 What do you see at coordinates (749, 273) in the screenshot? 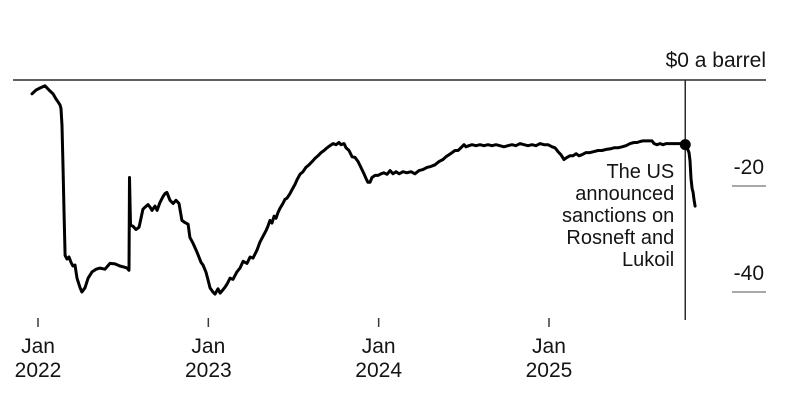
I see `y-tick-label: -40` at bounding box center [749, 273].